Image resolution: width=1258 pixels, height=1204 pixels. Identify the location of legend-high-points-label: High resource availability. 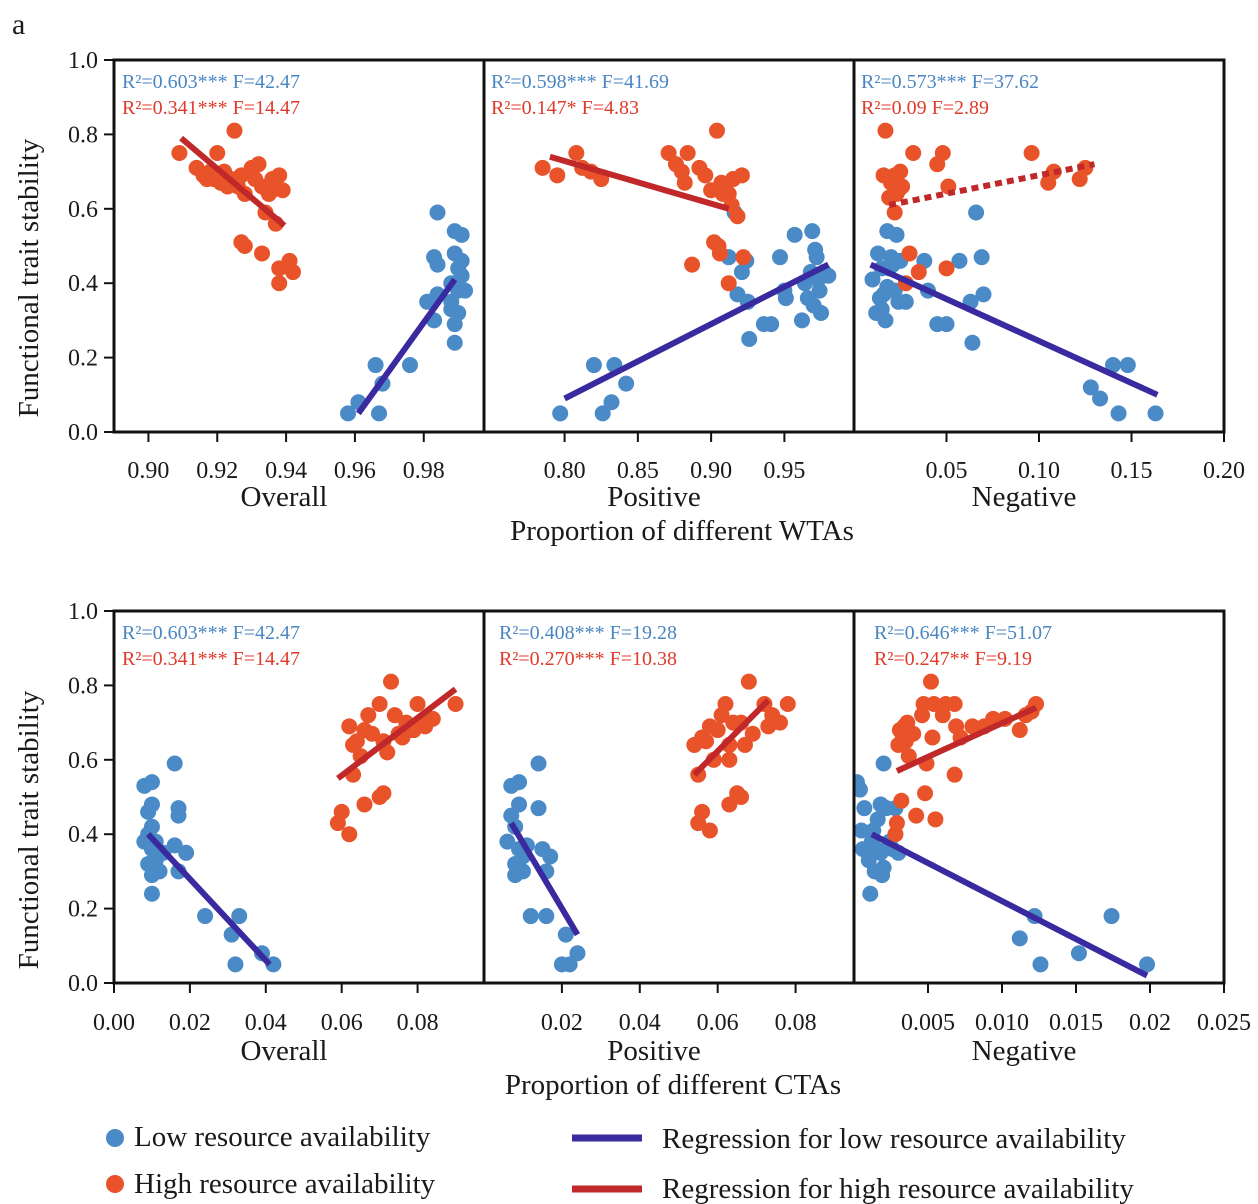
(285, 1184).